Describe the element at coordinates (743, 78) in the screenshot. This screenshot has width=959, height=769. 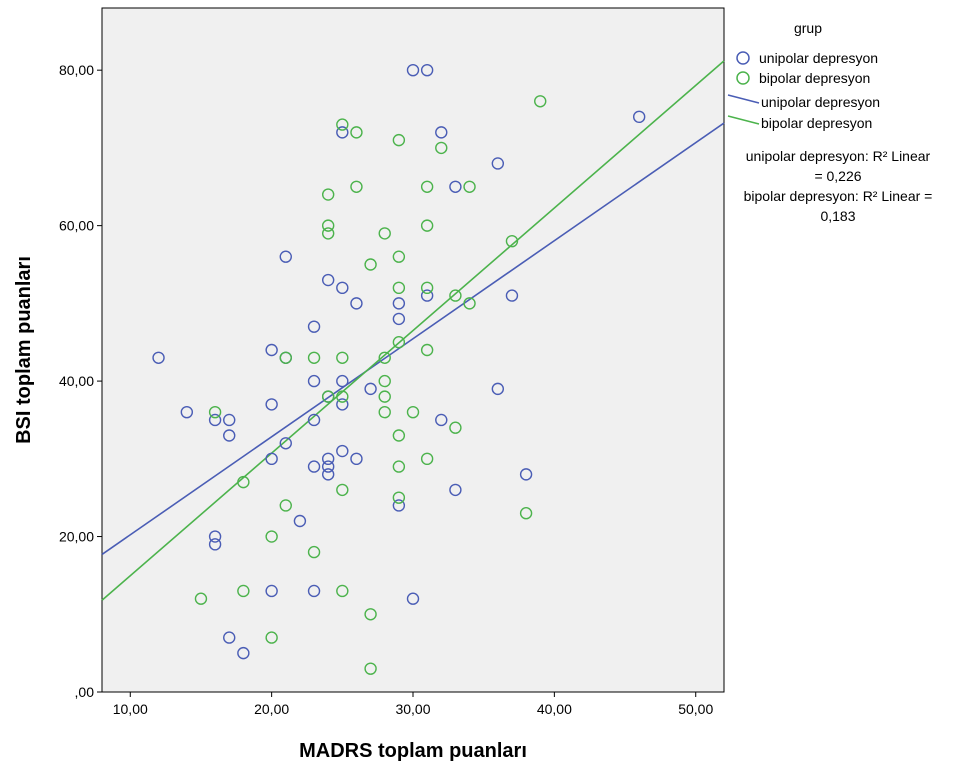
I see `legend-marker-bipolar` at that location.